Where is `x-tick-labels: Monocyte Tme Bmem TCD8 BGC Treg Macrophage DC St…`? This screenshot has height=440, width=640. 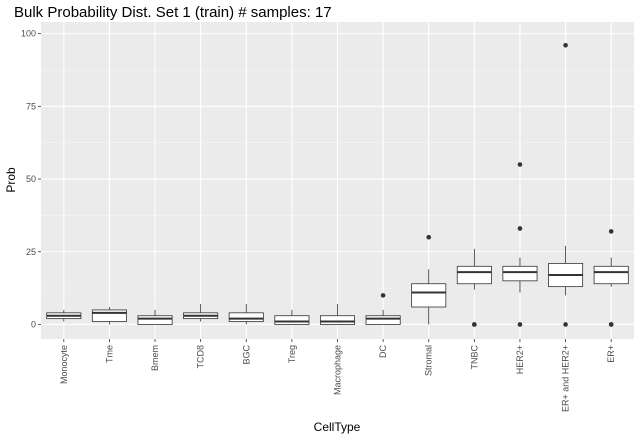 x-tick-labels: Monocyte Tme Bmem TCD8 BGC Treg Macrophage DC St… is located at coordinates (337, 375).